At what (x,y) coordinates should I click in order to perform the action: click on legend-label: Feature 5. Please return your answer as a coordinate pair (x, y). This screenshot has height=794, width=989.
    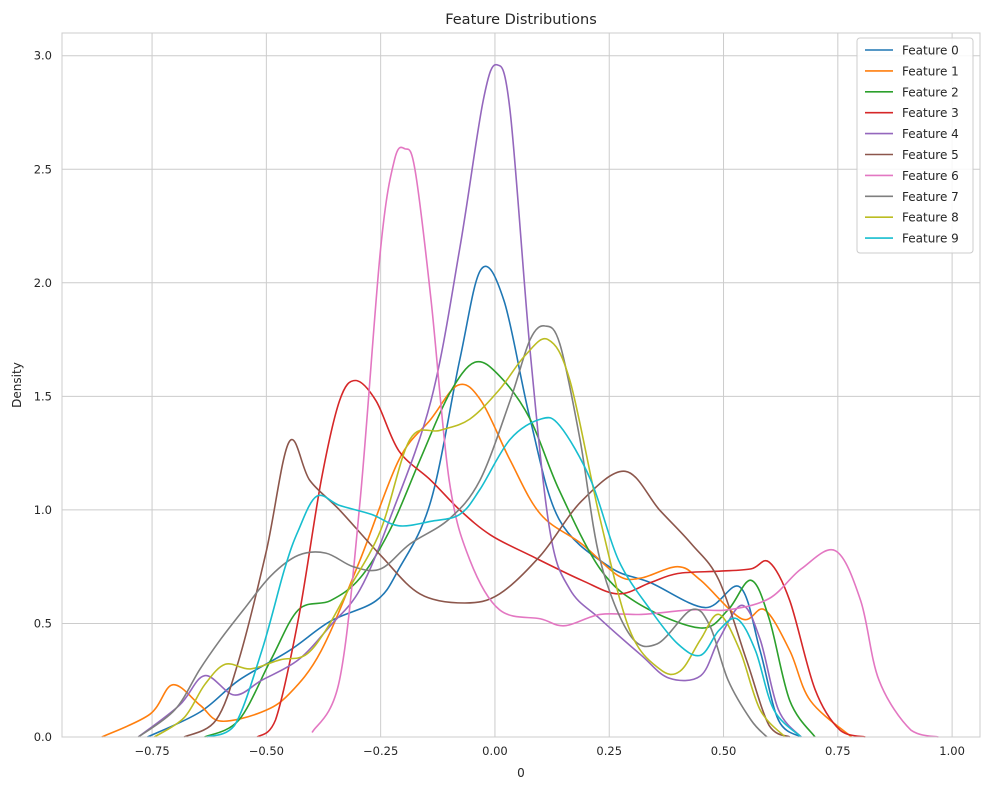
    Looking at the image, I should click on (930, 155).